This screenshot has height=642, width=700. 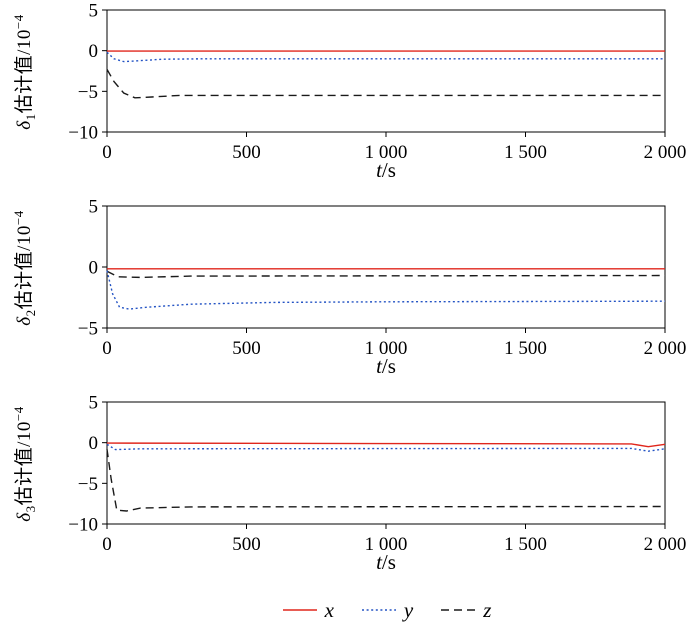 What do you see at coordinates (408, 609) in the screenshot?
I see `legend-label-y: y` at bounding box center [408, 609].